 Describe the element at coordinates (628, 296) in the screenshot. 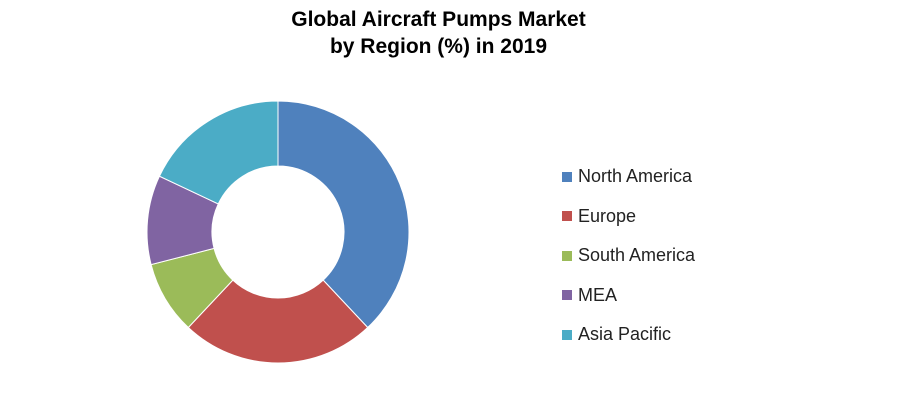

I see `legend-item: MEA` at that location.